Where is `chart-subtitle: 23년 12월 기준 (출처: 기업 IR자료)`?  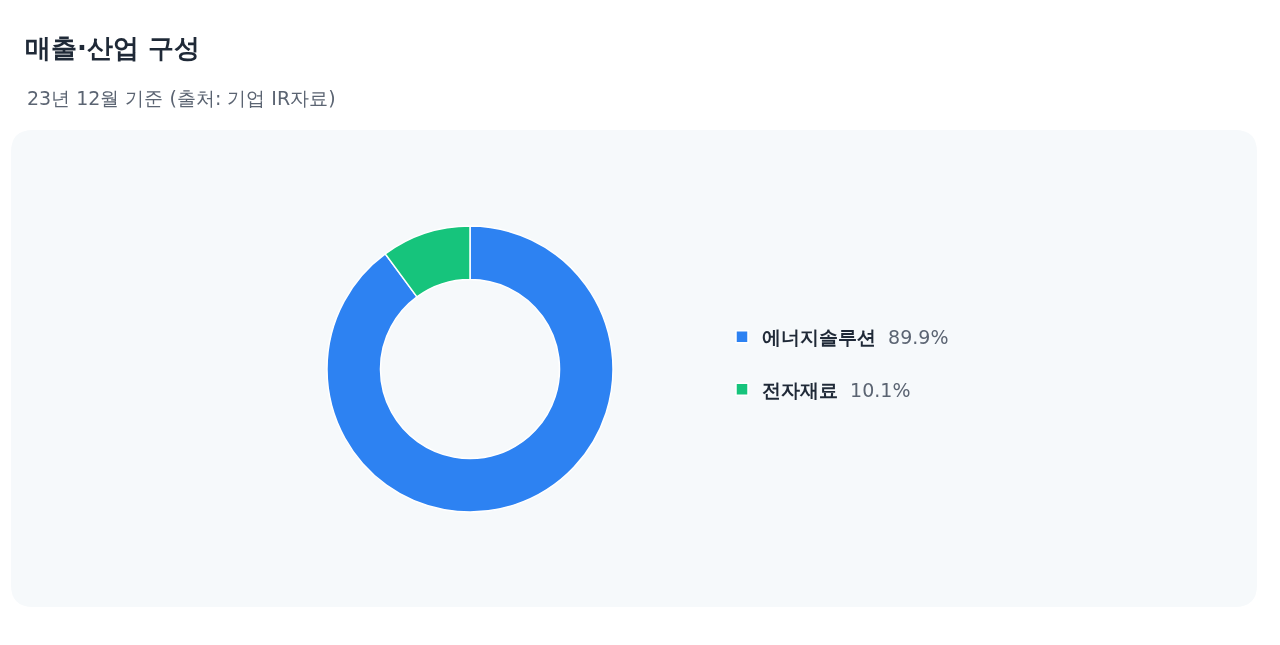
chart-subtitle: 23년 12월 기준 (출처: 기업 IR자료) is located at coordinates (181, 98).